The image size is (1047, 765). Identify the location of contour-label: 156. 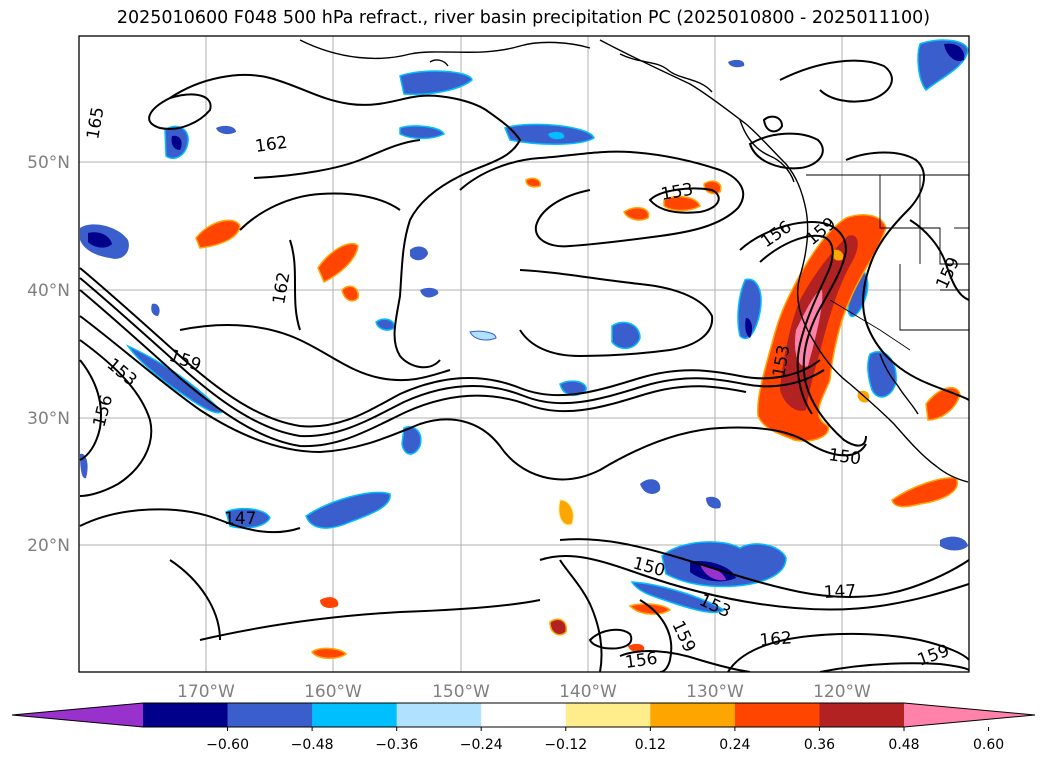
(641, 661).